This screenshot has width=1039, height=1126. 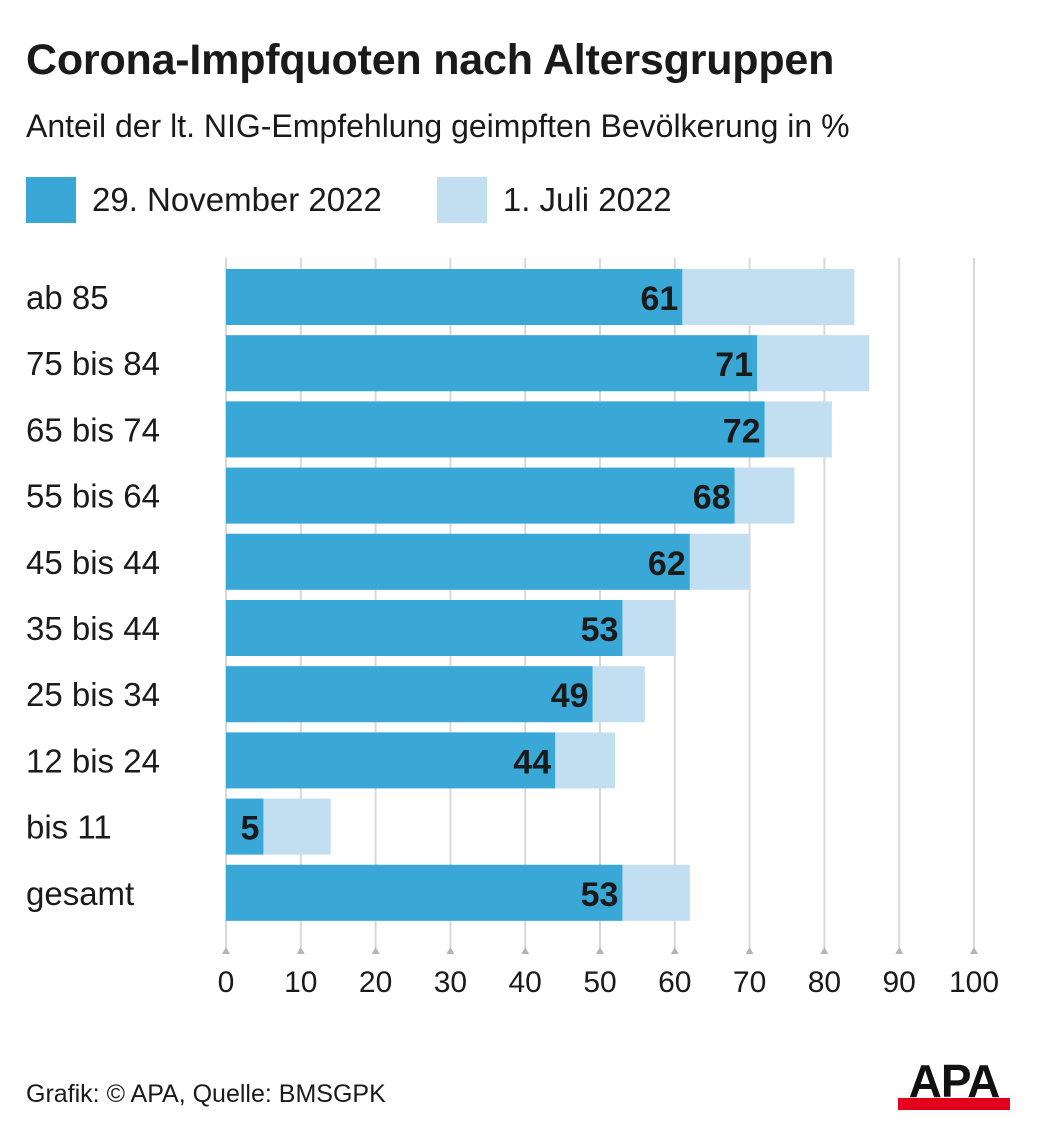 I want to click on category-label-9: gesamt, so click(x=80, y=893).